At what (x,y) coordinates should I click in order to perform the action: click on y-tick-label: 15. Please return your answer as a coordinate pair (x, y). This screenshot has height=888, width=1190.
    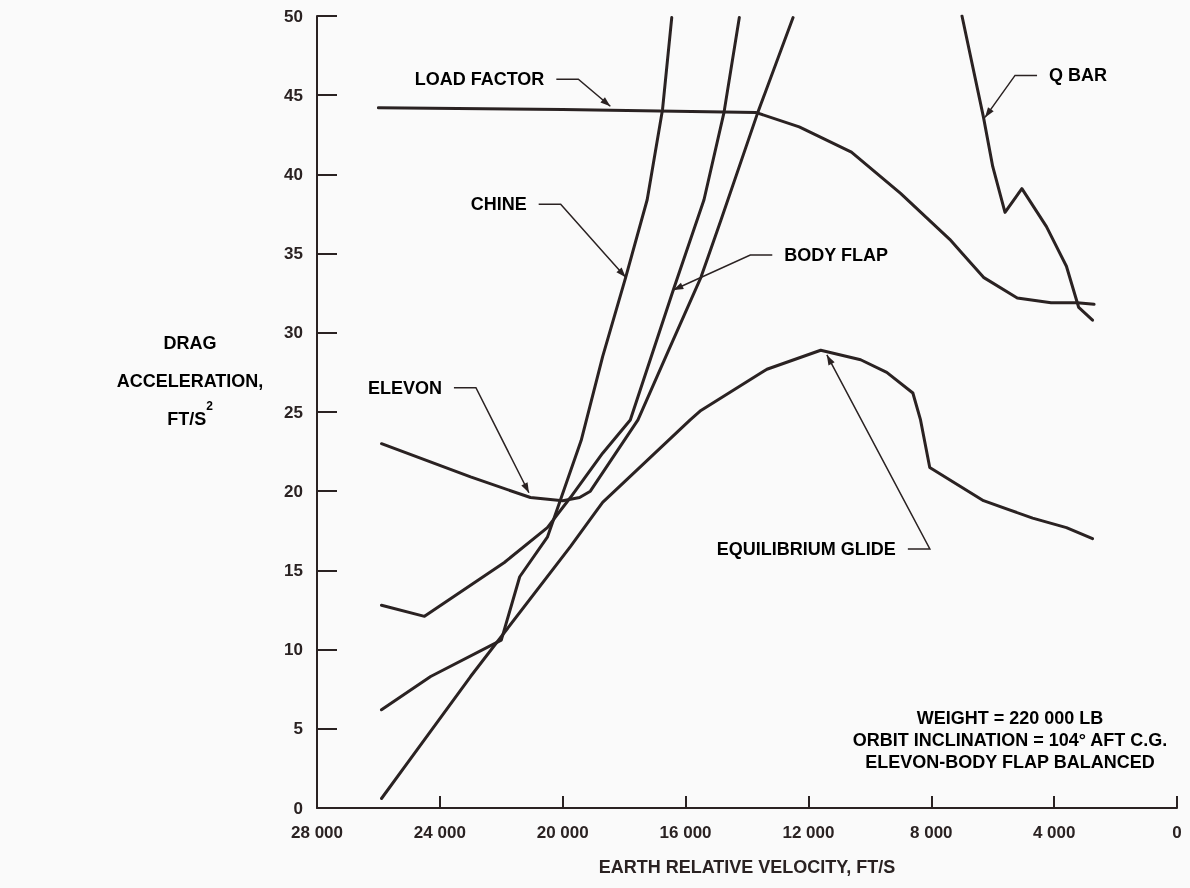
    Looking at the image, I should click on (293, 570).